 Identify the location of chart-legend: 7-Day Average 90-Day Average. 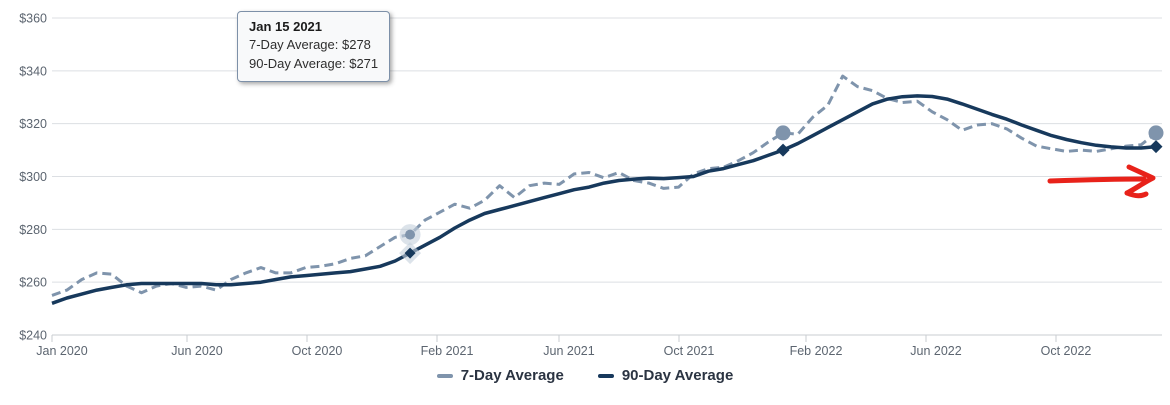
(585, 375).